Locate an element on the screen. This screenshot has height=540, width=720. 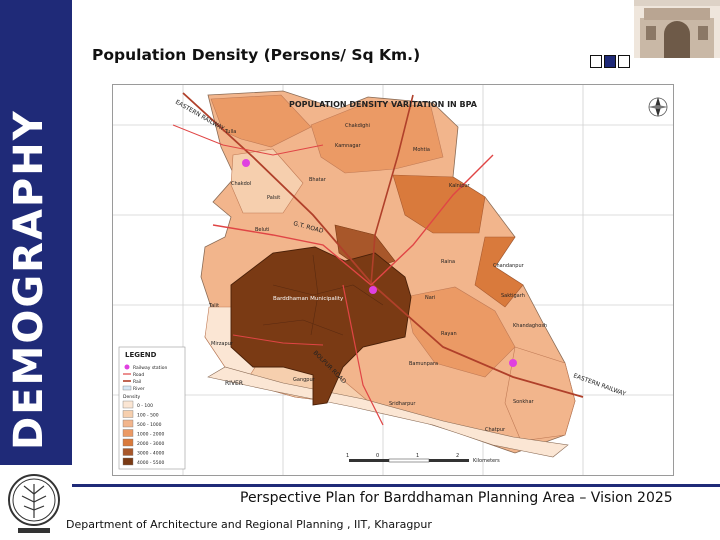
map-title: POPULATION DENSITY VARITATION IN BPA is located at coordinates (383, 104).